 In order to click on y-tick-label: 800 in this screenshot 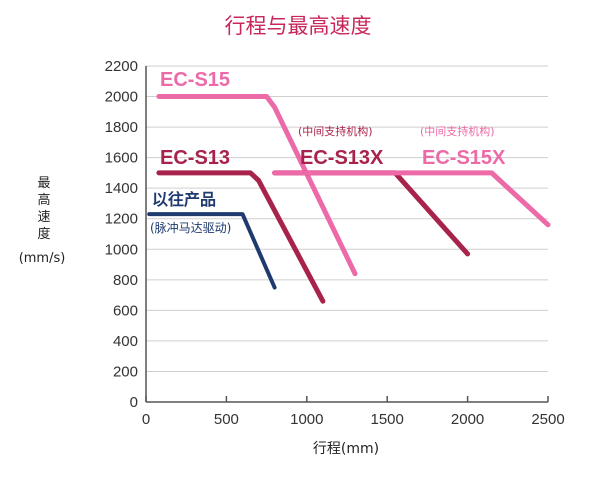, I will do `click(125, 280)`.